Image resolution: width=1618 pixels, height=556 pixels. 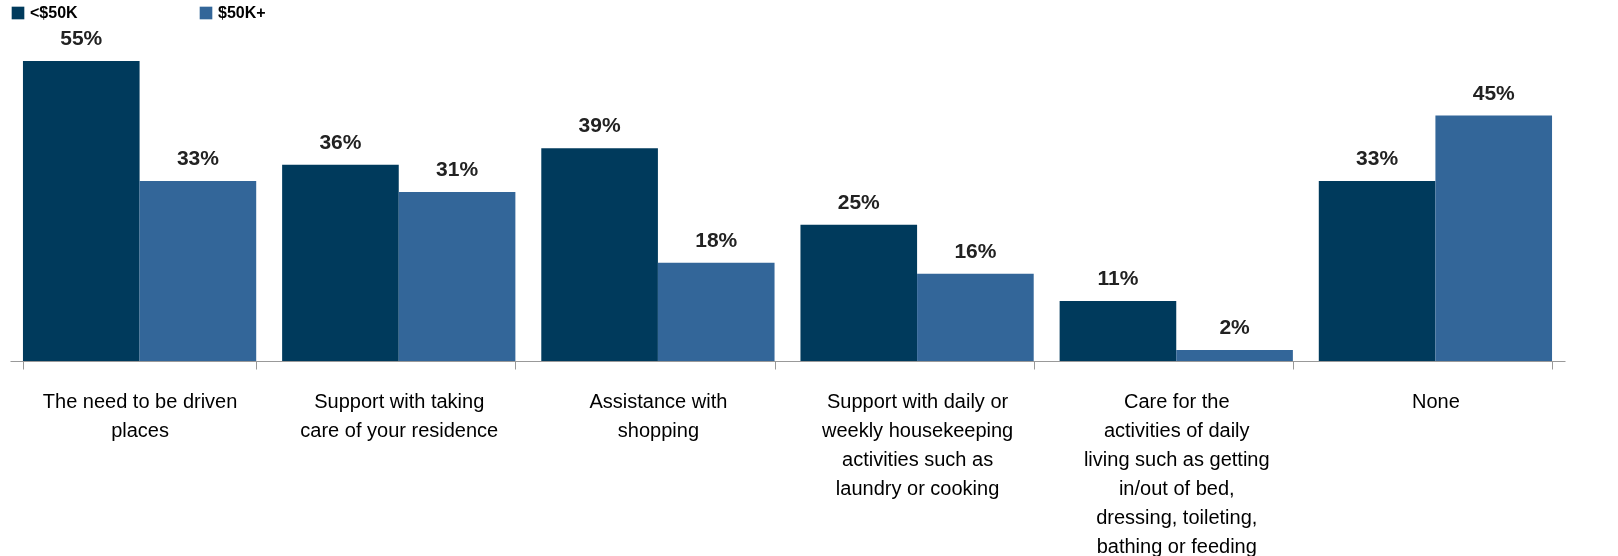 What do you see at coordinates (242, 12) in the screenshot?
I see `legend-label: $50K+` at bounding box center [242, 12].